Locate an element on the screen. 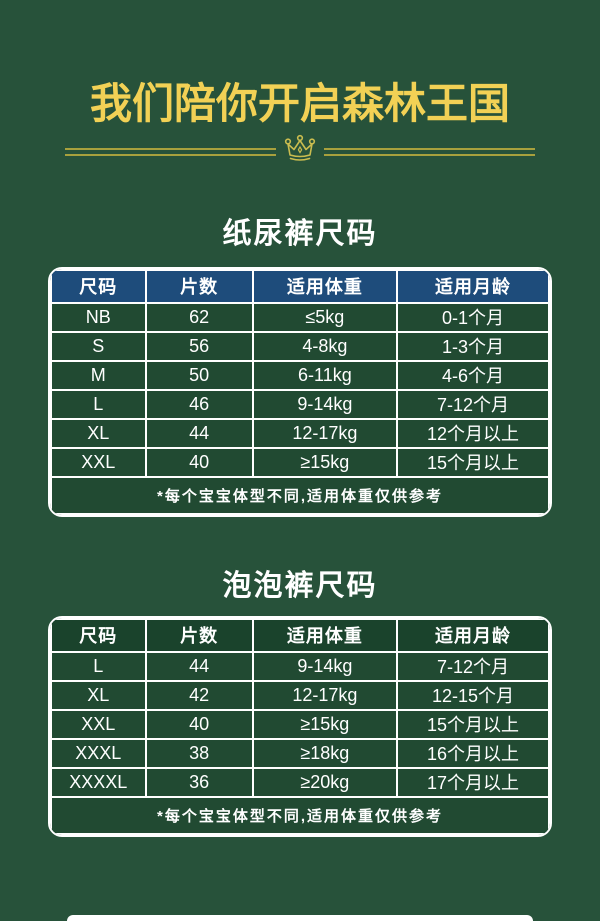 This screenshot has width=600, height=921. cell-age: 17个月以上 is located at coordinates (473, 782).